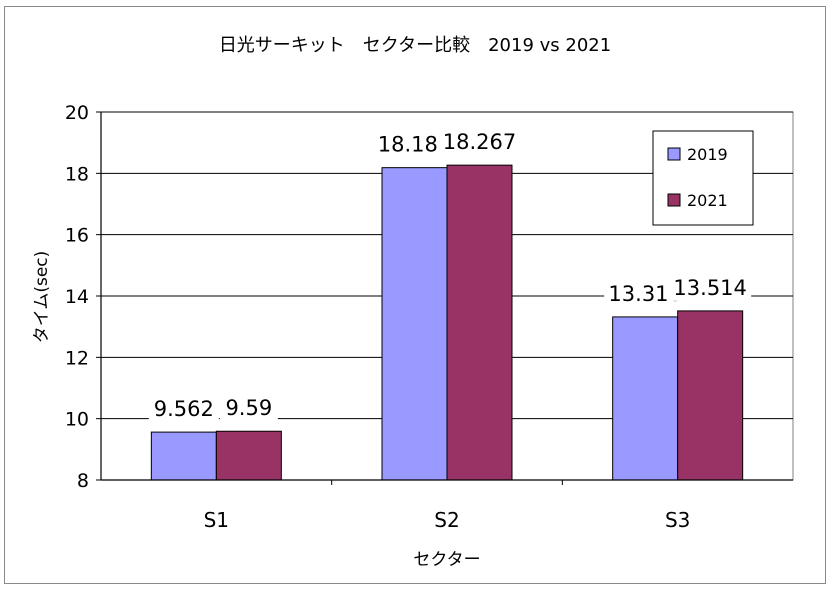 The image size is (832, 589). I want to click on bar-2019-S1, so click(183, 456).